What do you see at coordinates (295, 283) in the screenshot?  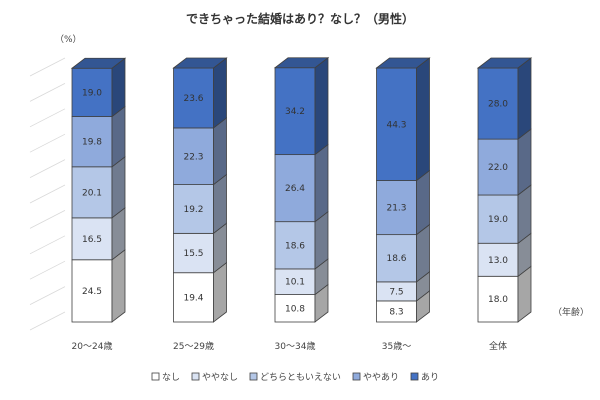 I see `data-label: 10.1` at bounding box center [295, 283].